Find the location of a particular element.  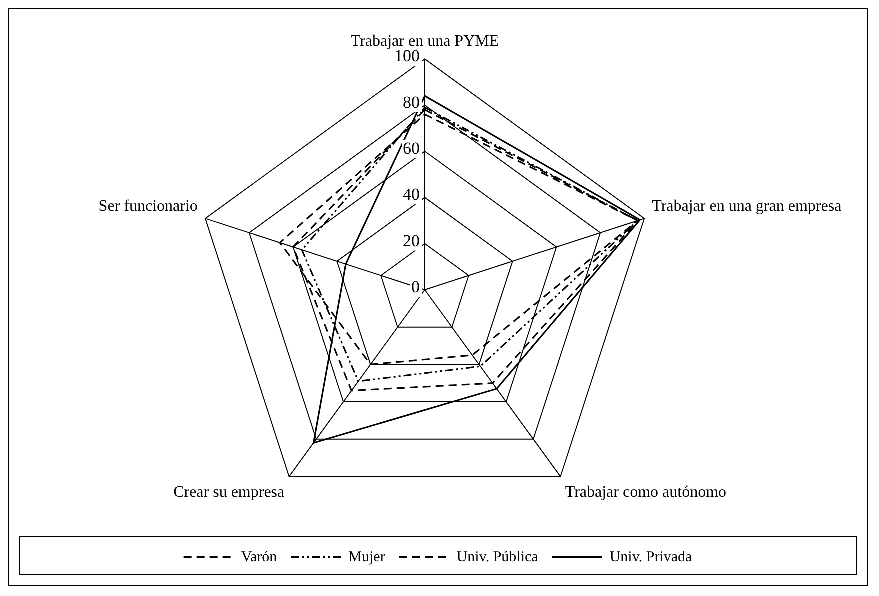

y-tick-label: 60 is located at coordinates (411, 148).